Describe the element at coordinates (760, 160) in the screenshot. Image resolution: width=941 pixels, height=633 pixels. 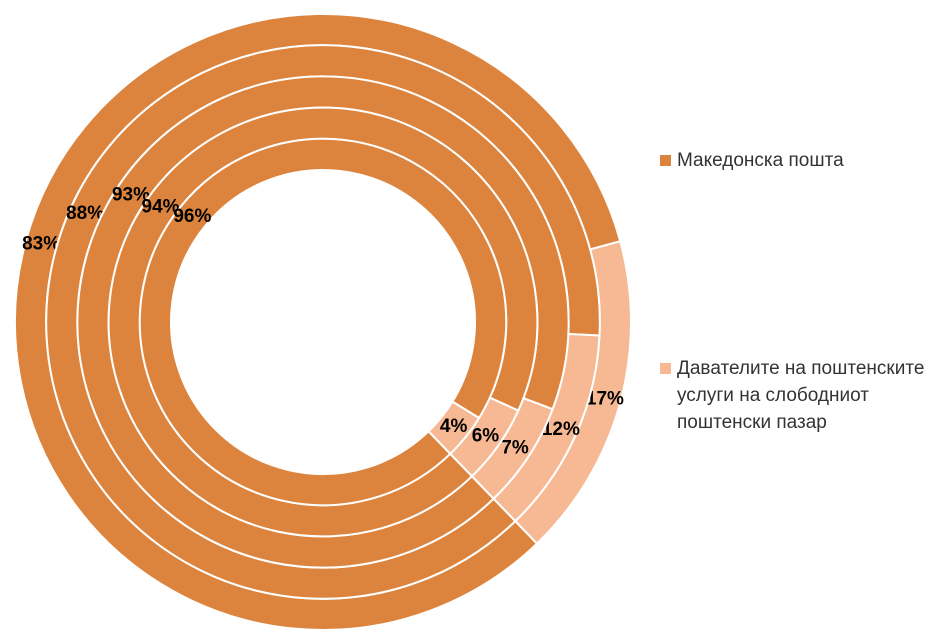
I see `legend-label: Македонска пошта` at that location.